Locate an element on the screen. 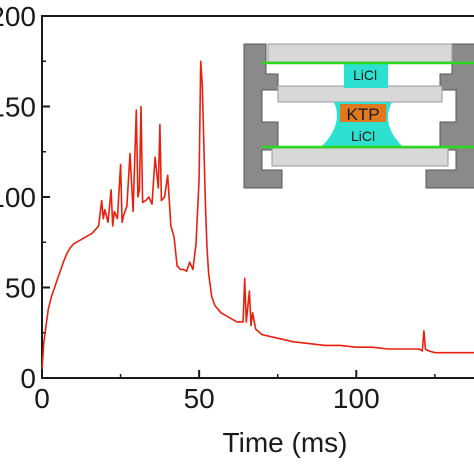  x-tick-labels: 0 50 100 is located at coordinates (206, 398).